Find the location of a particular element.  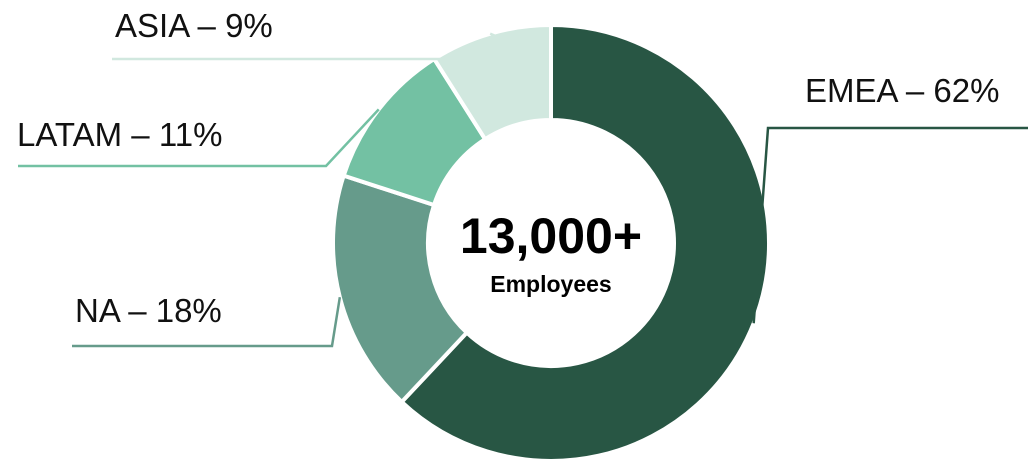

leader-line-na is located at coordinates (207, 322).